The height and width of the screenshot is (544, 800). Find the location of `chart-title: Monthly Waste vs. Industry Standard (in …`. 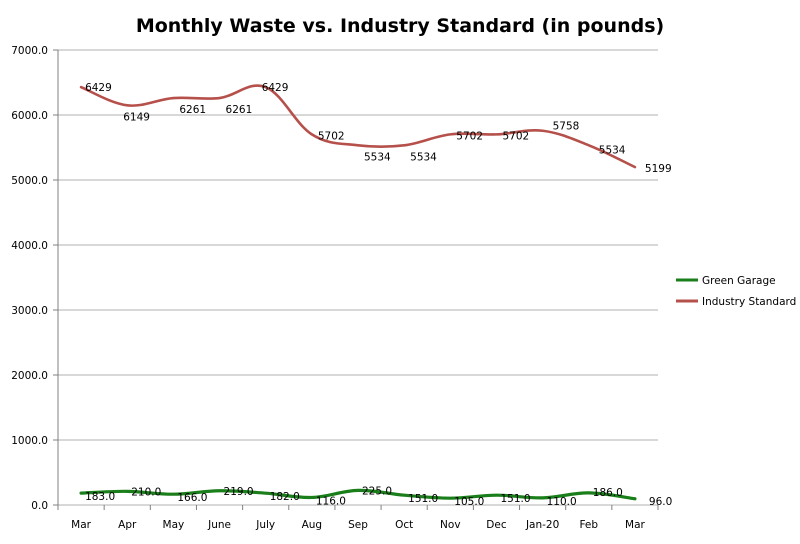

chart-title: Monthly Waste vs. Industry Standard (in … is located at coordinates (400, 26).